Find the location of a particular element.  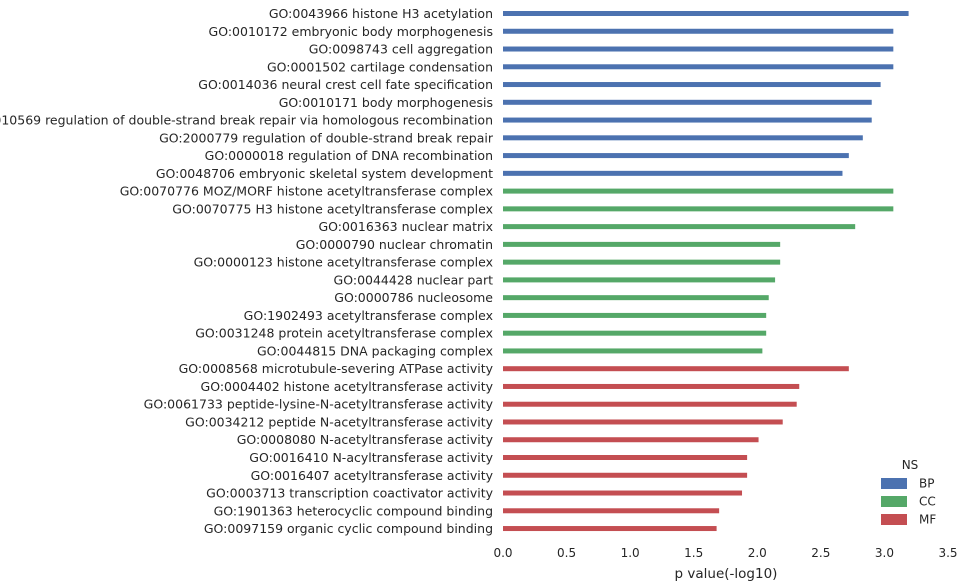

x-tick-label: 2.0 is located at coordinates (757, 553).